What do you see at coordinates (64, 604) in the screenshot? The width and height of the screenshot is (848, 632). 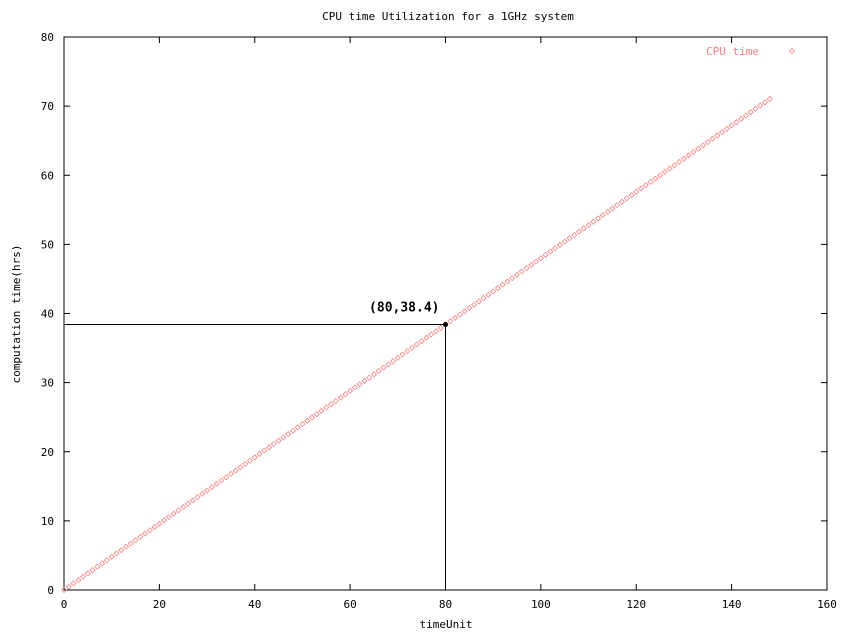 I see `x-tick-label: 0` at bounding box center [64, 604].